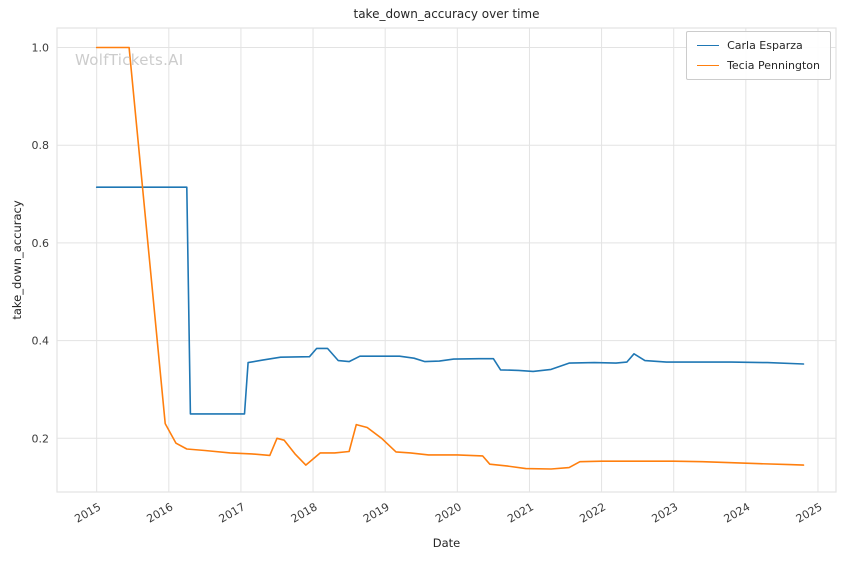 Image resolution: width=844 pixels, height=561 pixels. What do you see at coordinates (232, 512) in the screenshot?
I see `svg-text: 2017` at bounding box center [232, 512].